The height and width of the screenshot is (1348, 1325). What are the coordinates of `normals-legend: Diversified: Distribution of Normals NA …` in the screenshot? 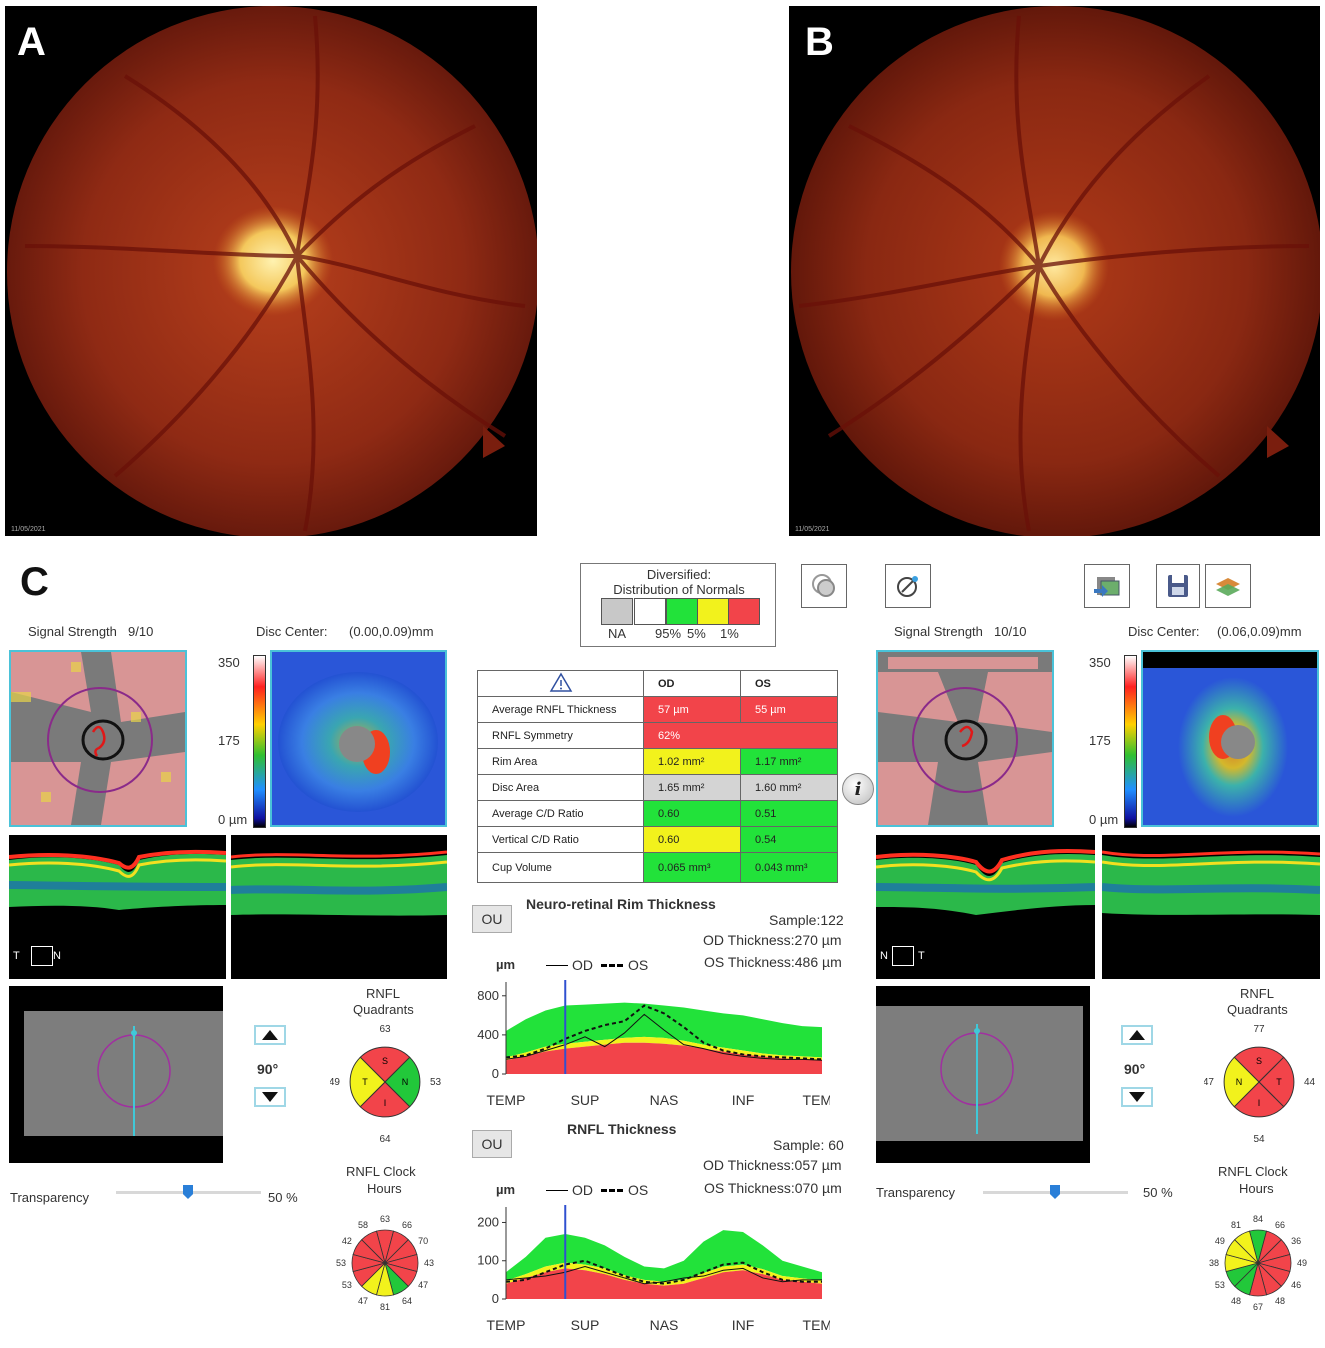 It's located at (678, 605).